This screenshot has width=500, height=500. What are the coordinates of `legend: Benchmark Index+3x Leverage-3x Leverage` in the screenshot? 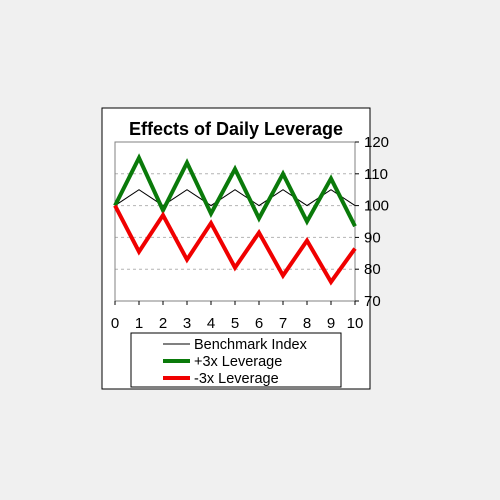 It's located at (235, 362).